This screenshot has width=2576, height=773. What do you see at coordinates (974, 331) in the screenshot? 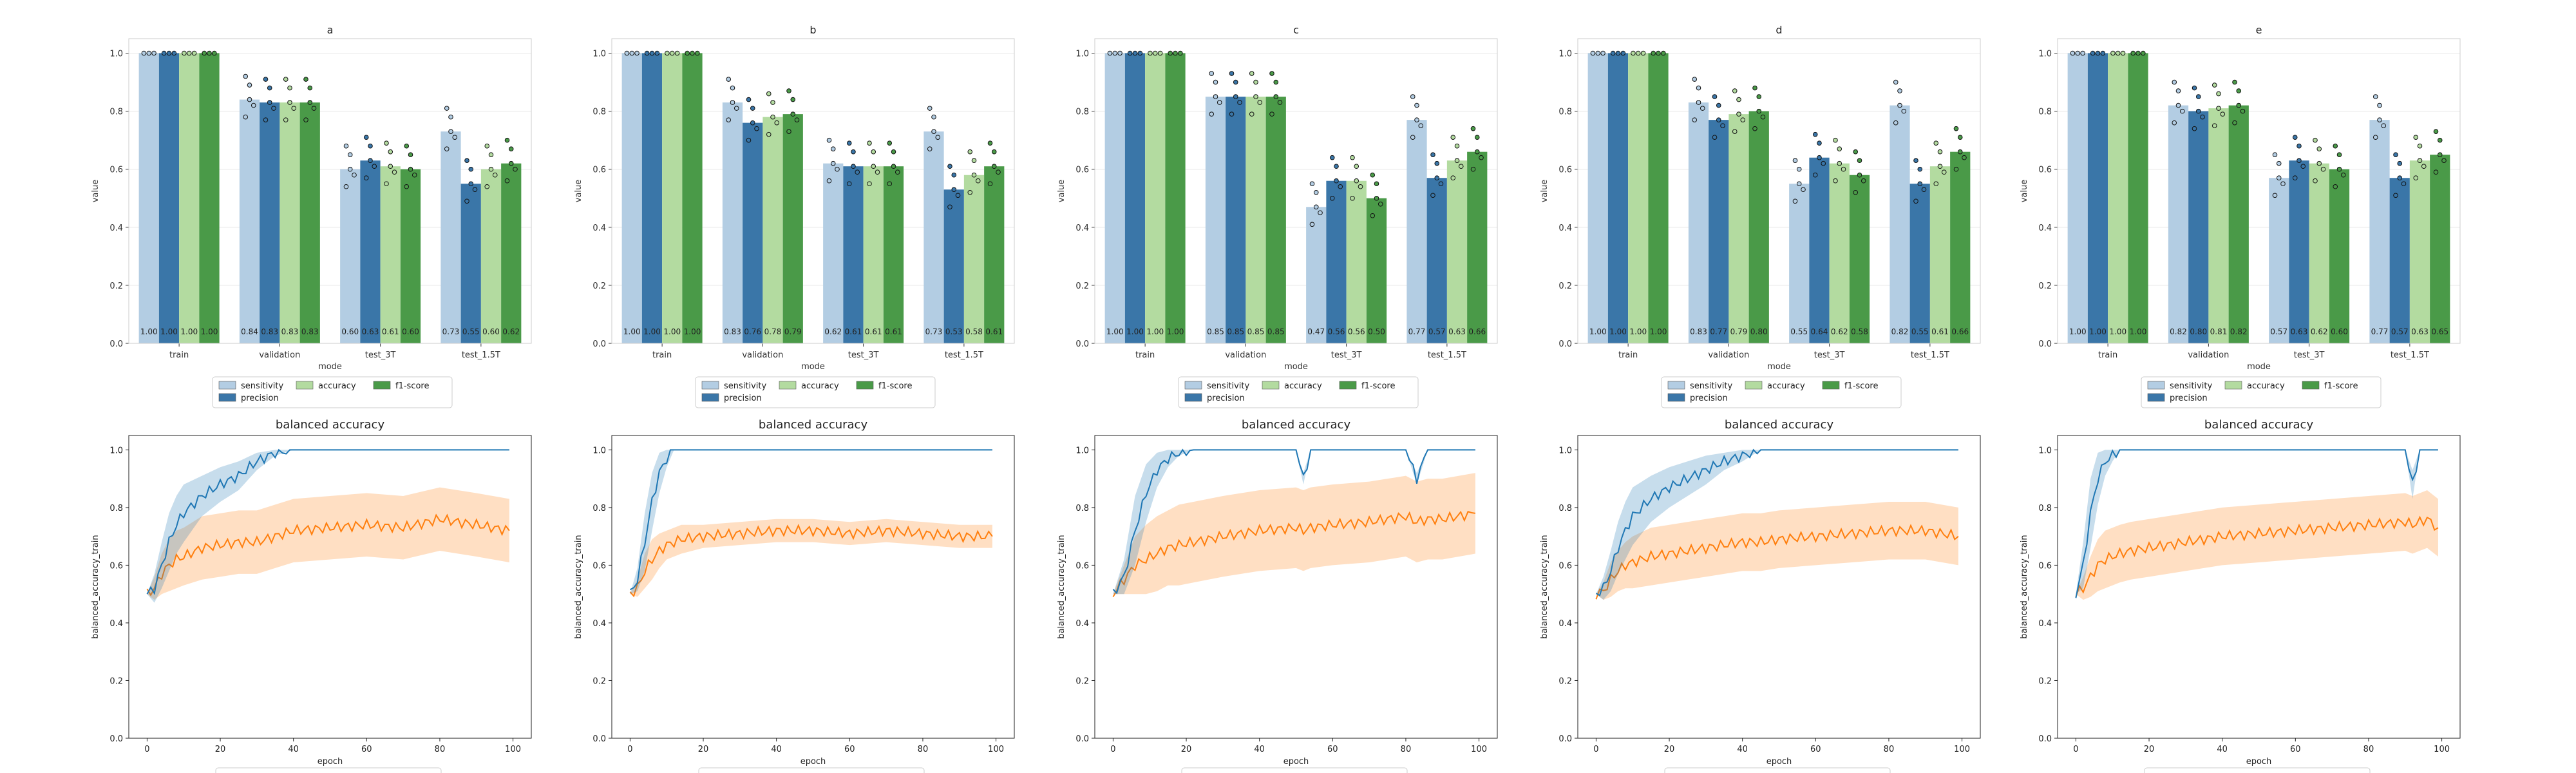
I see `bar-value-label: 0.58` at bounding box center [974, 331].